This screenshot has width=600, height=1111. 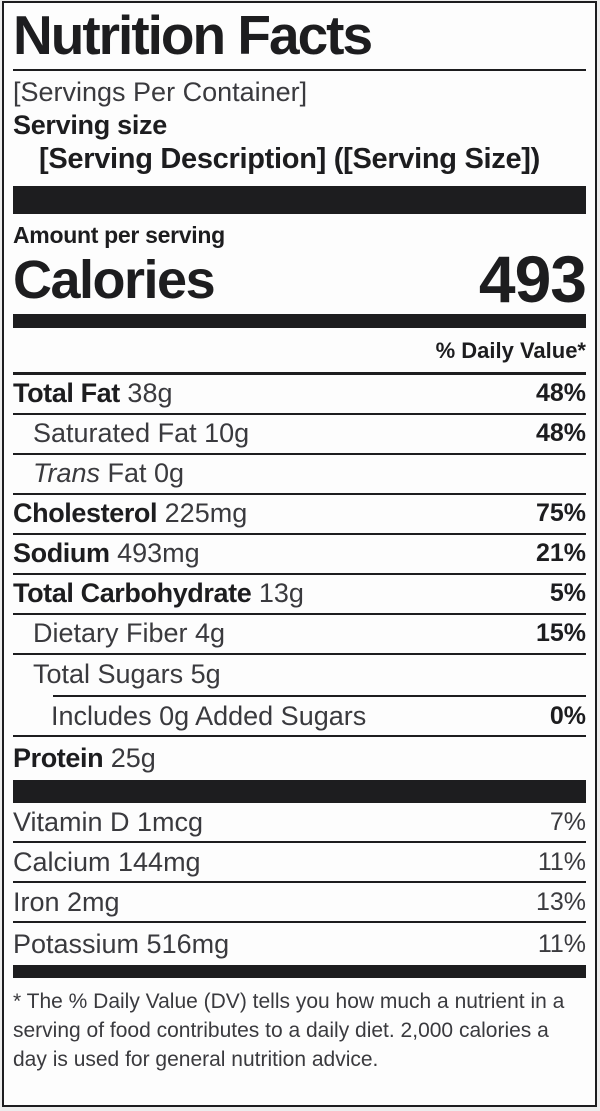 What do you see at coordinates (158, 593) in the screenshot?
I see `nutrient-name: Total Carbohydrate 13g` at bounding box center [158, 593].